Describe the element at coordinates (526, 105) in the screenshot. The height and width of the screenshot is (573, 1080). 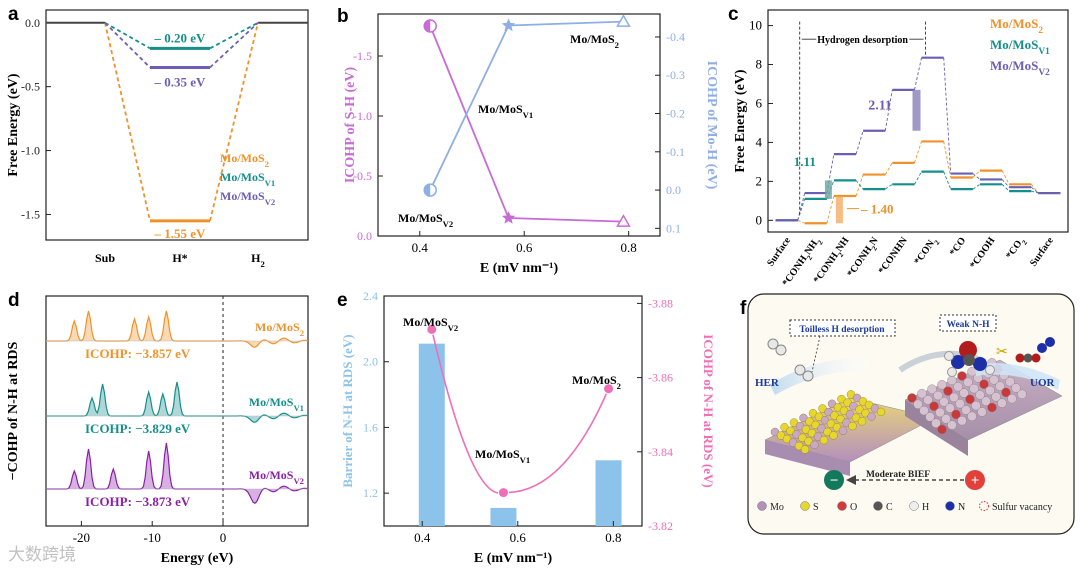
I see `series-line-moh-b` at that location.